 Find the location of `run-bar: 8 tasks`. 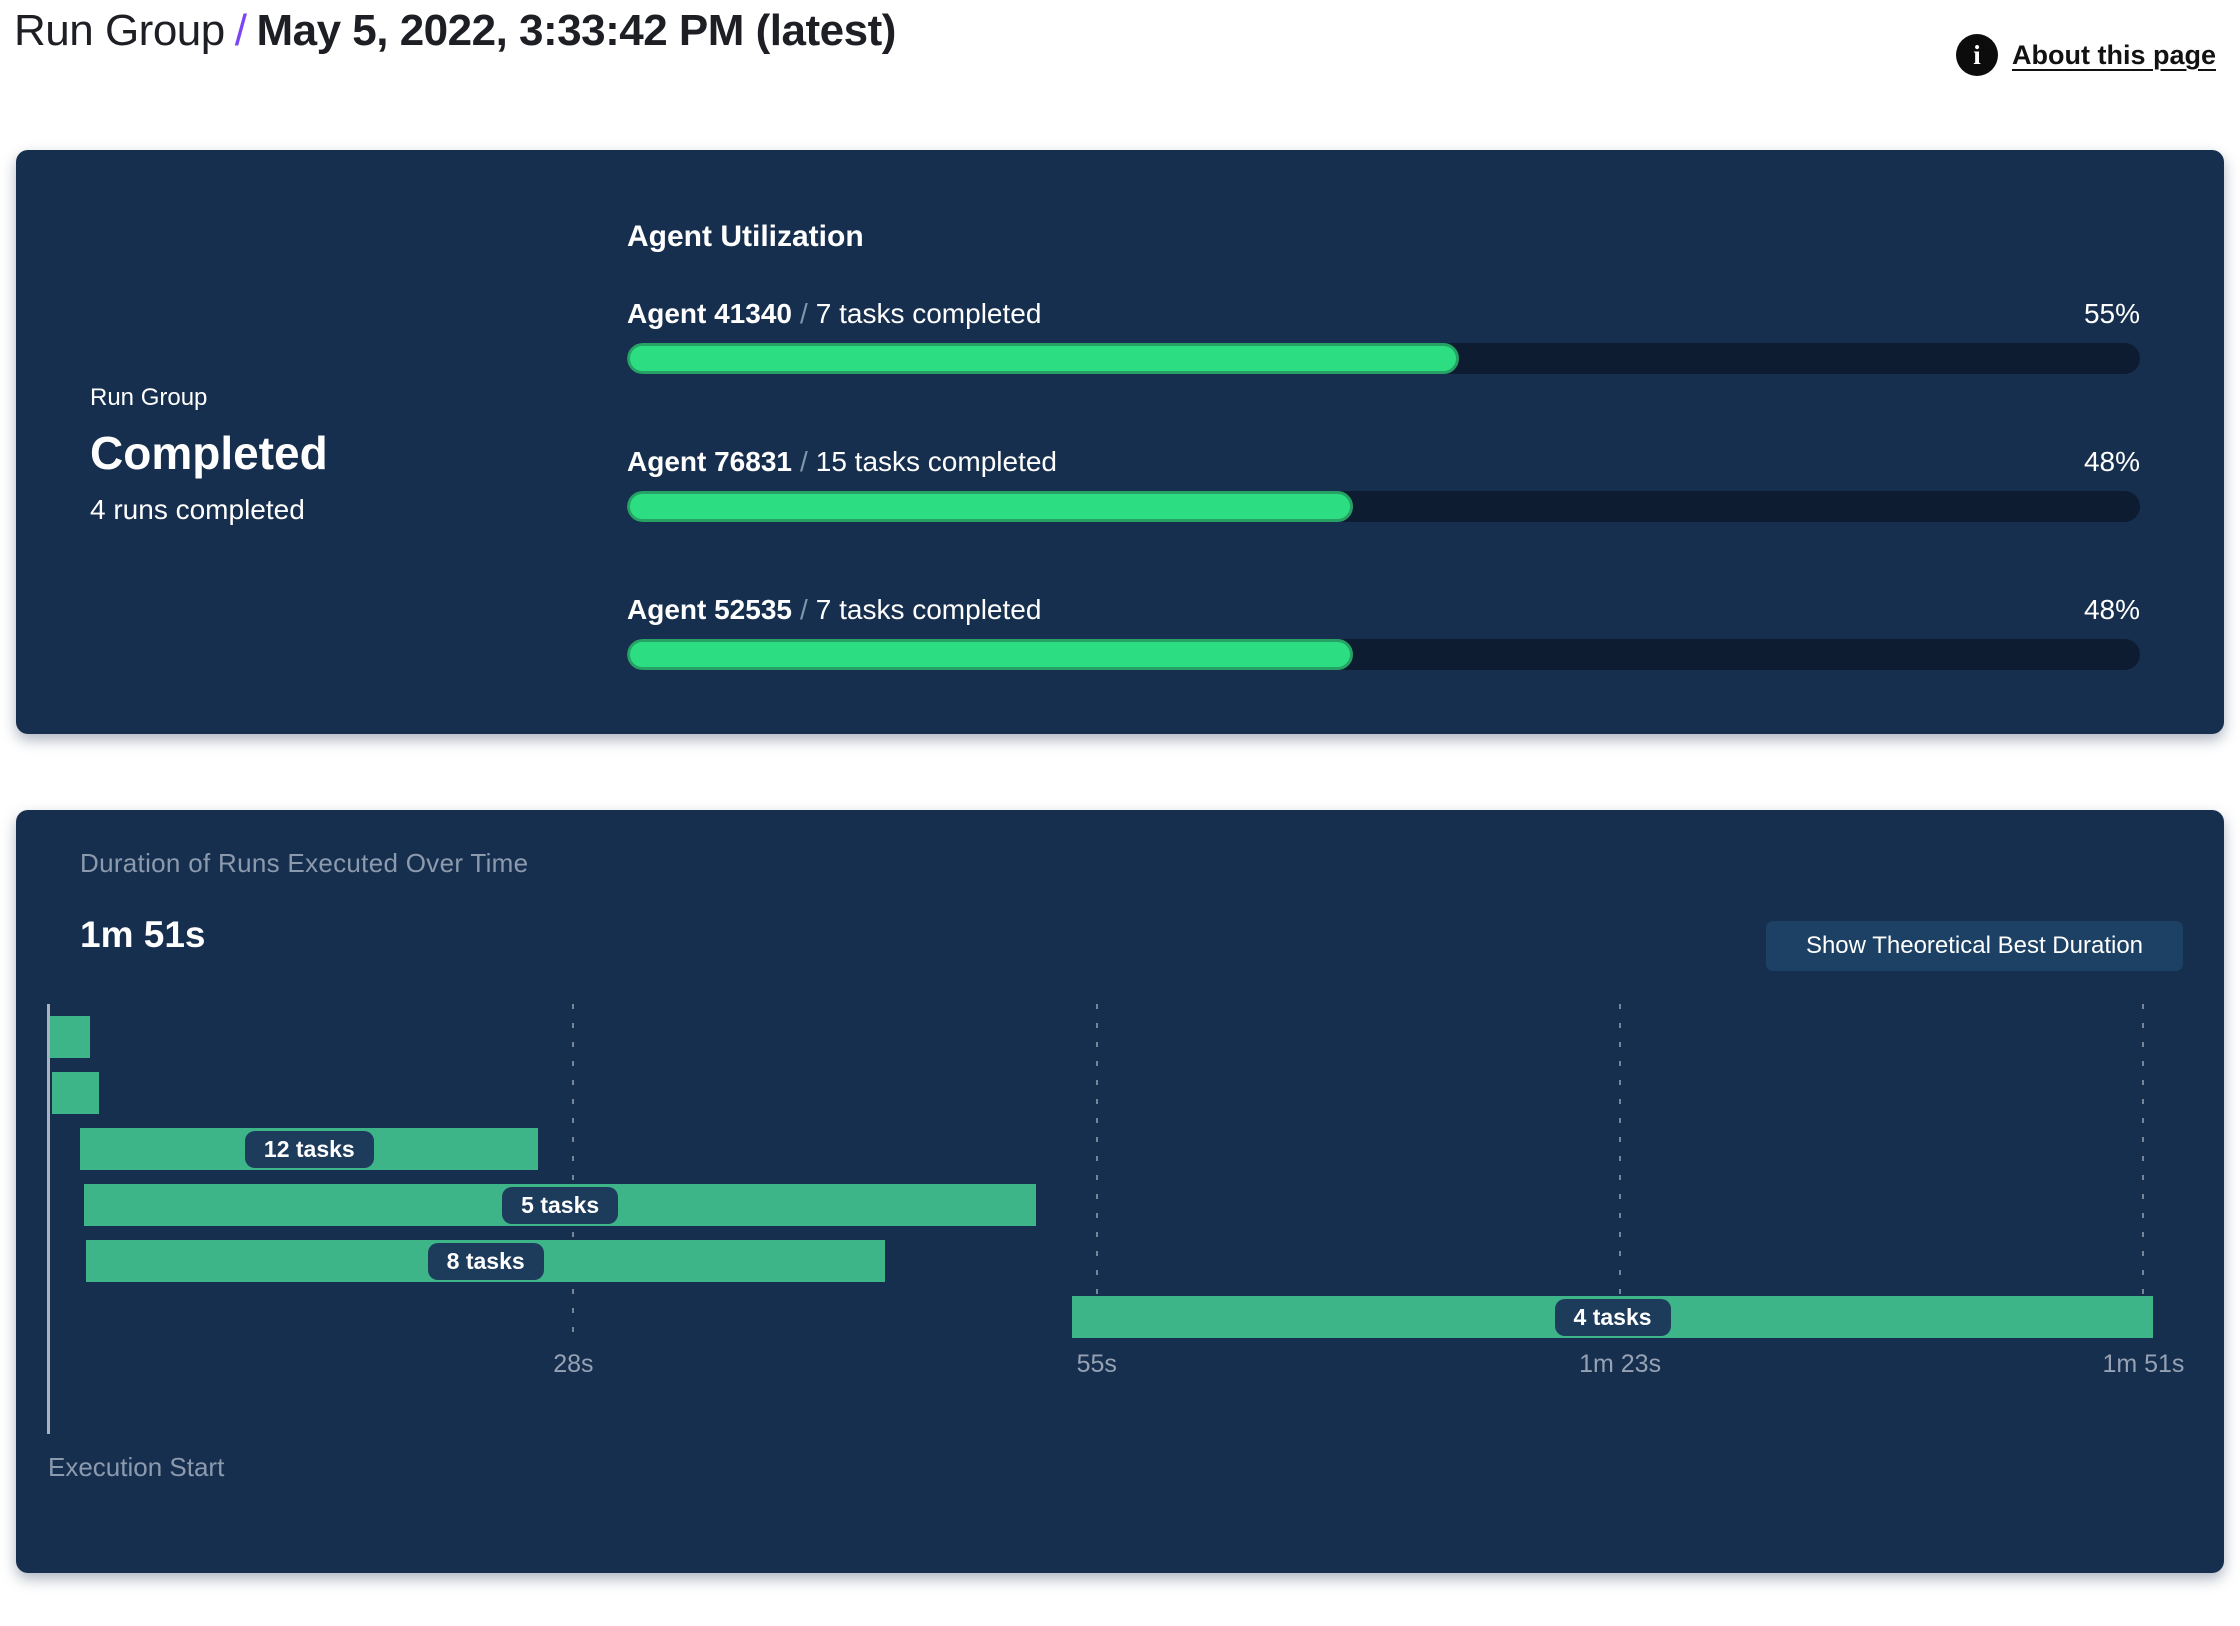

run-bar: 8 tasks is located at coordinates (485, 1261).